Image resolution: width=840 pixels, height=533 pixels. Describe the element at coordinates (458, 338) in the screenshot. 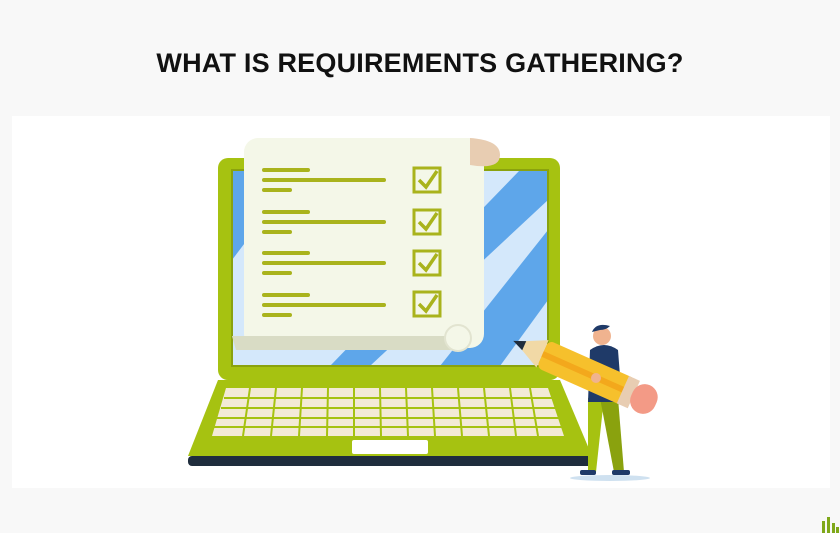

I see `paper-roll-bottom` at that location.